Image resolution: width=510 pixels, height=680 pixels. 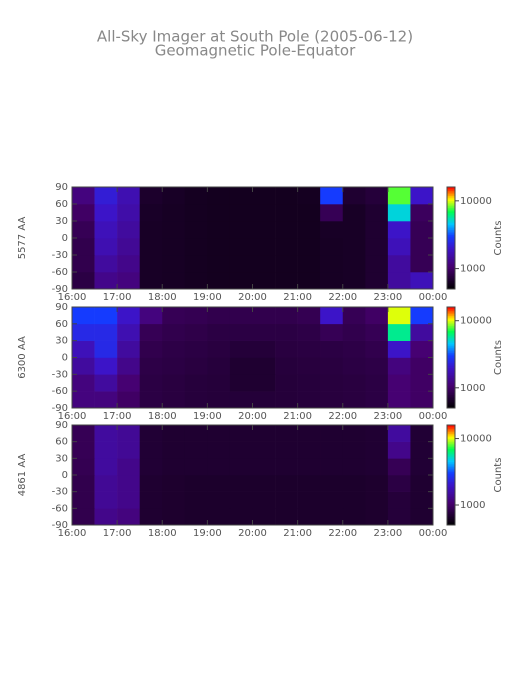 I want to click on y-tick-label: -60, so click(x=60, y=272).